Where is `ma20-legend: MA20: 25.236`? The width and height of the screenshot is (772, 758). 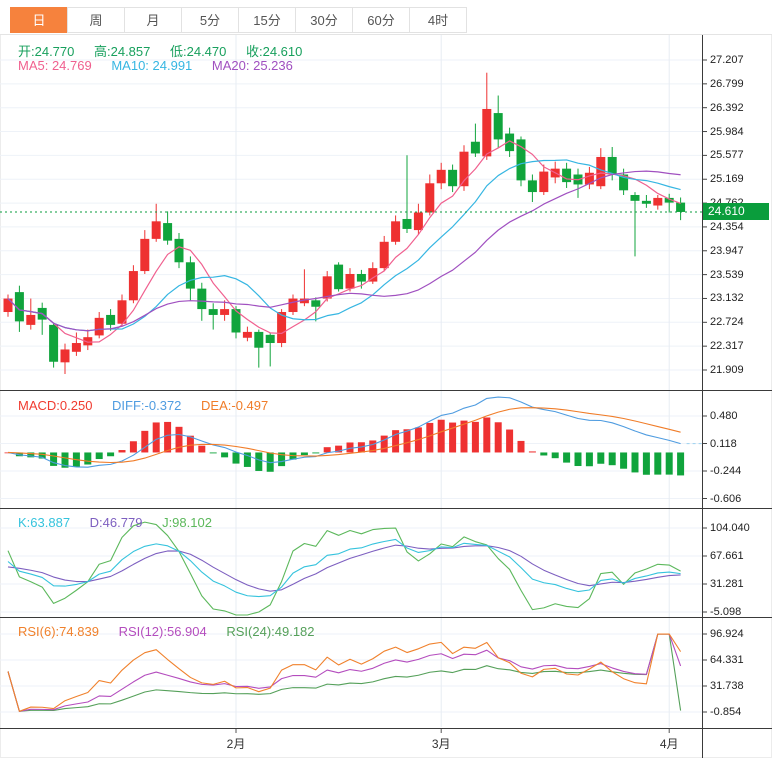 ma20-legend: MA20: 25.236 is located at coordinates (252, 65).